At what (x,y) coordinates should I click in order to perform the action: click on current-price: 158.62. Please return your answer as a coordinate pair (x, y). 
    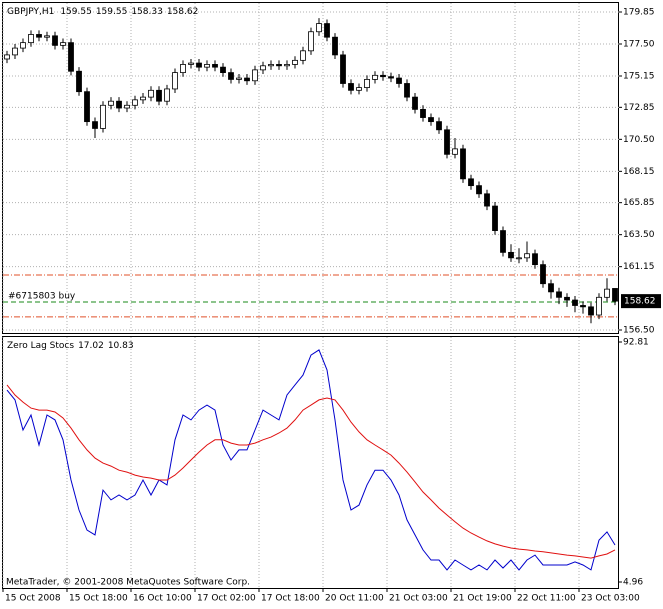
    Looking at the image, I should click on (640, 302).